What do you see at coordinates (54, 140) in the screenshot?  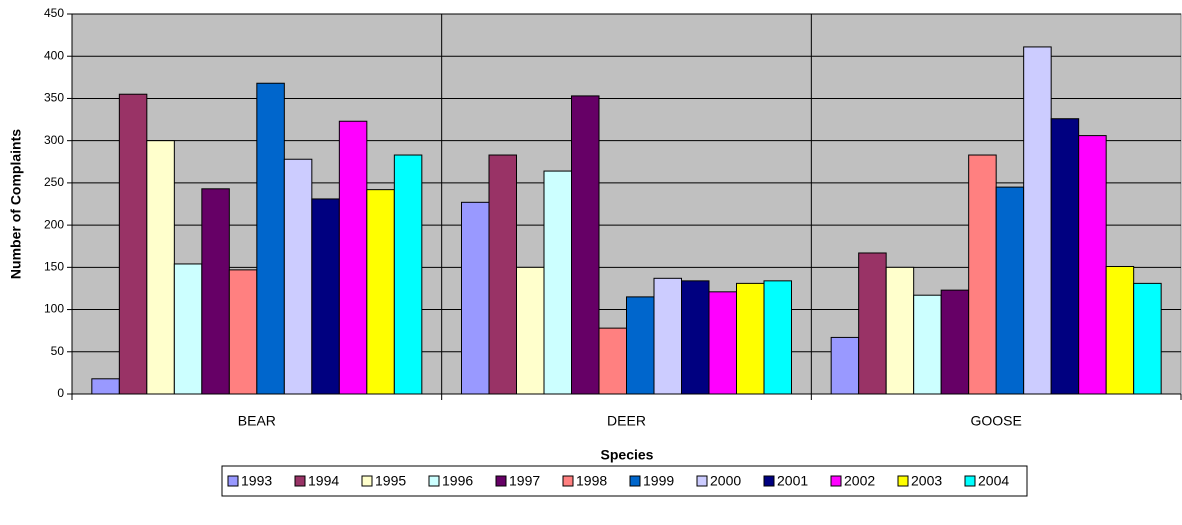 I see `y-tick-label: 300` at bounding box center [54, 140].